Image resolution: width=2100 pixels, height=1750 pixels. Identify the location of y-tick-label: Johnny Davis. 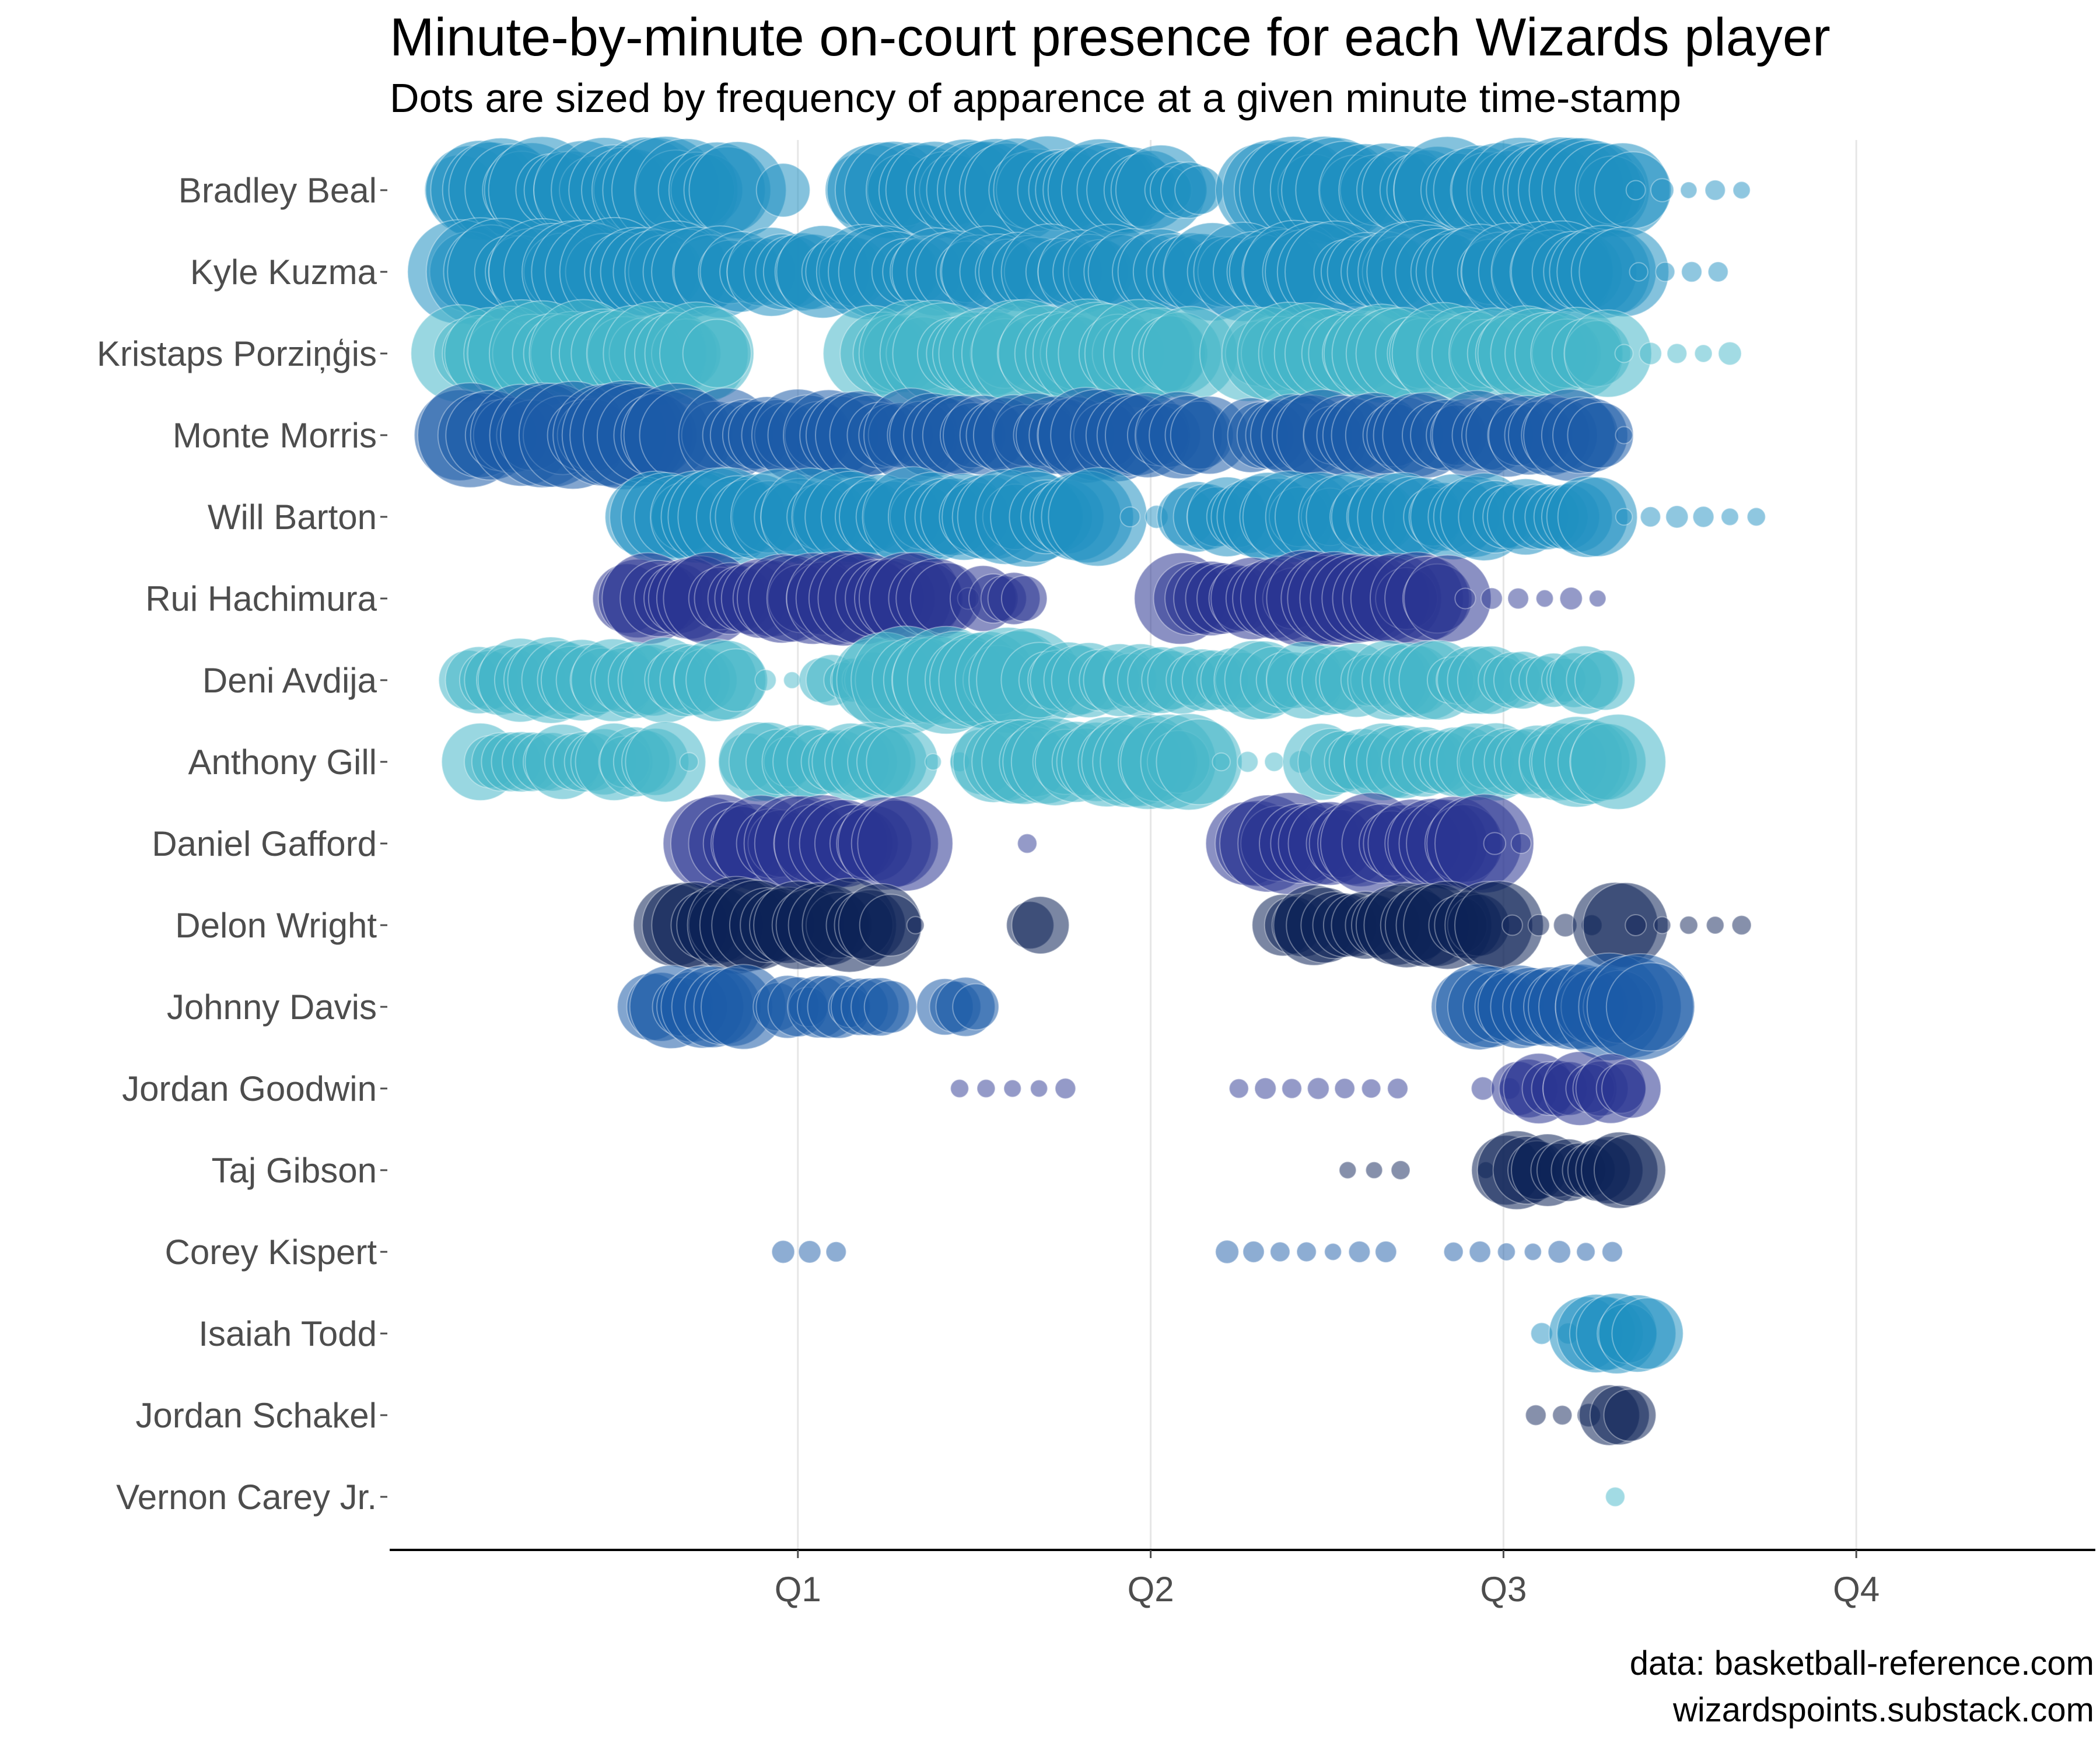
(272, 1007).